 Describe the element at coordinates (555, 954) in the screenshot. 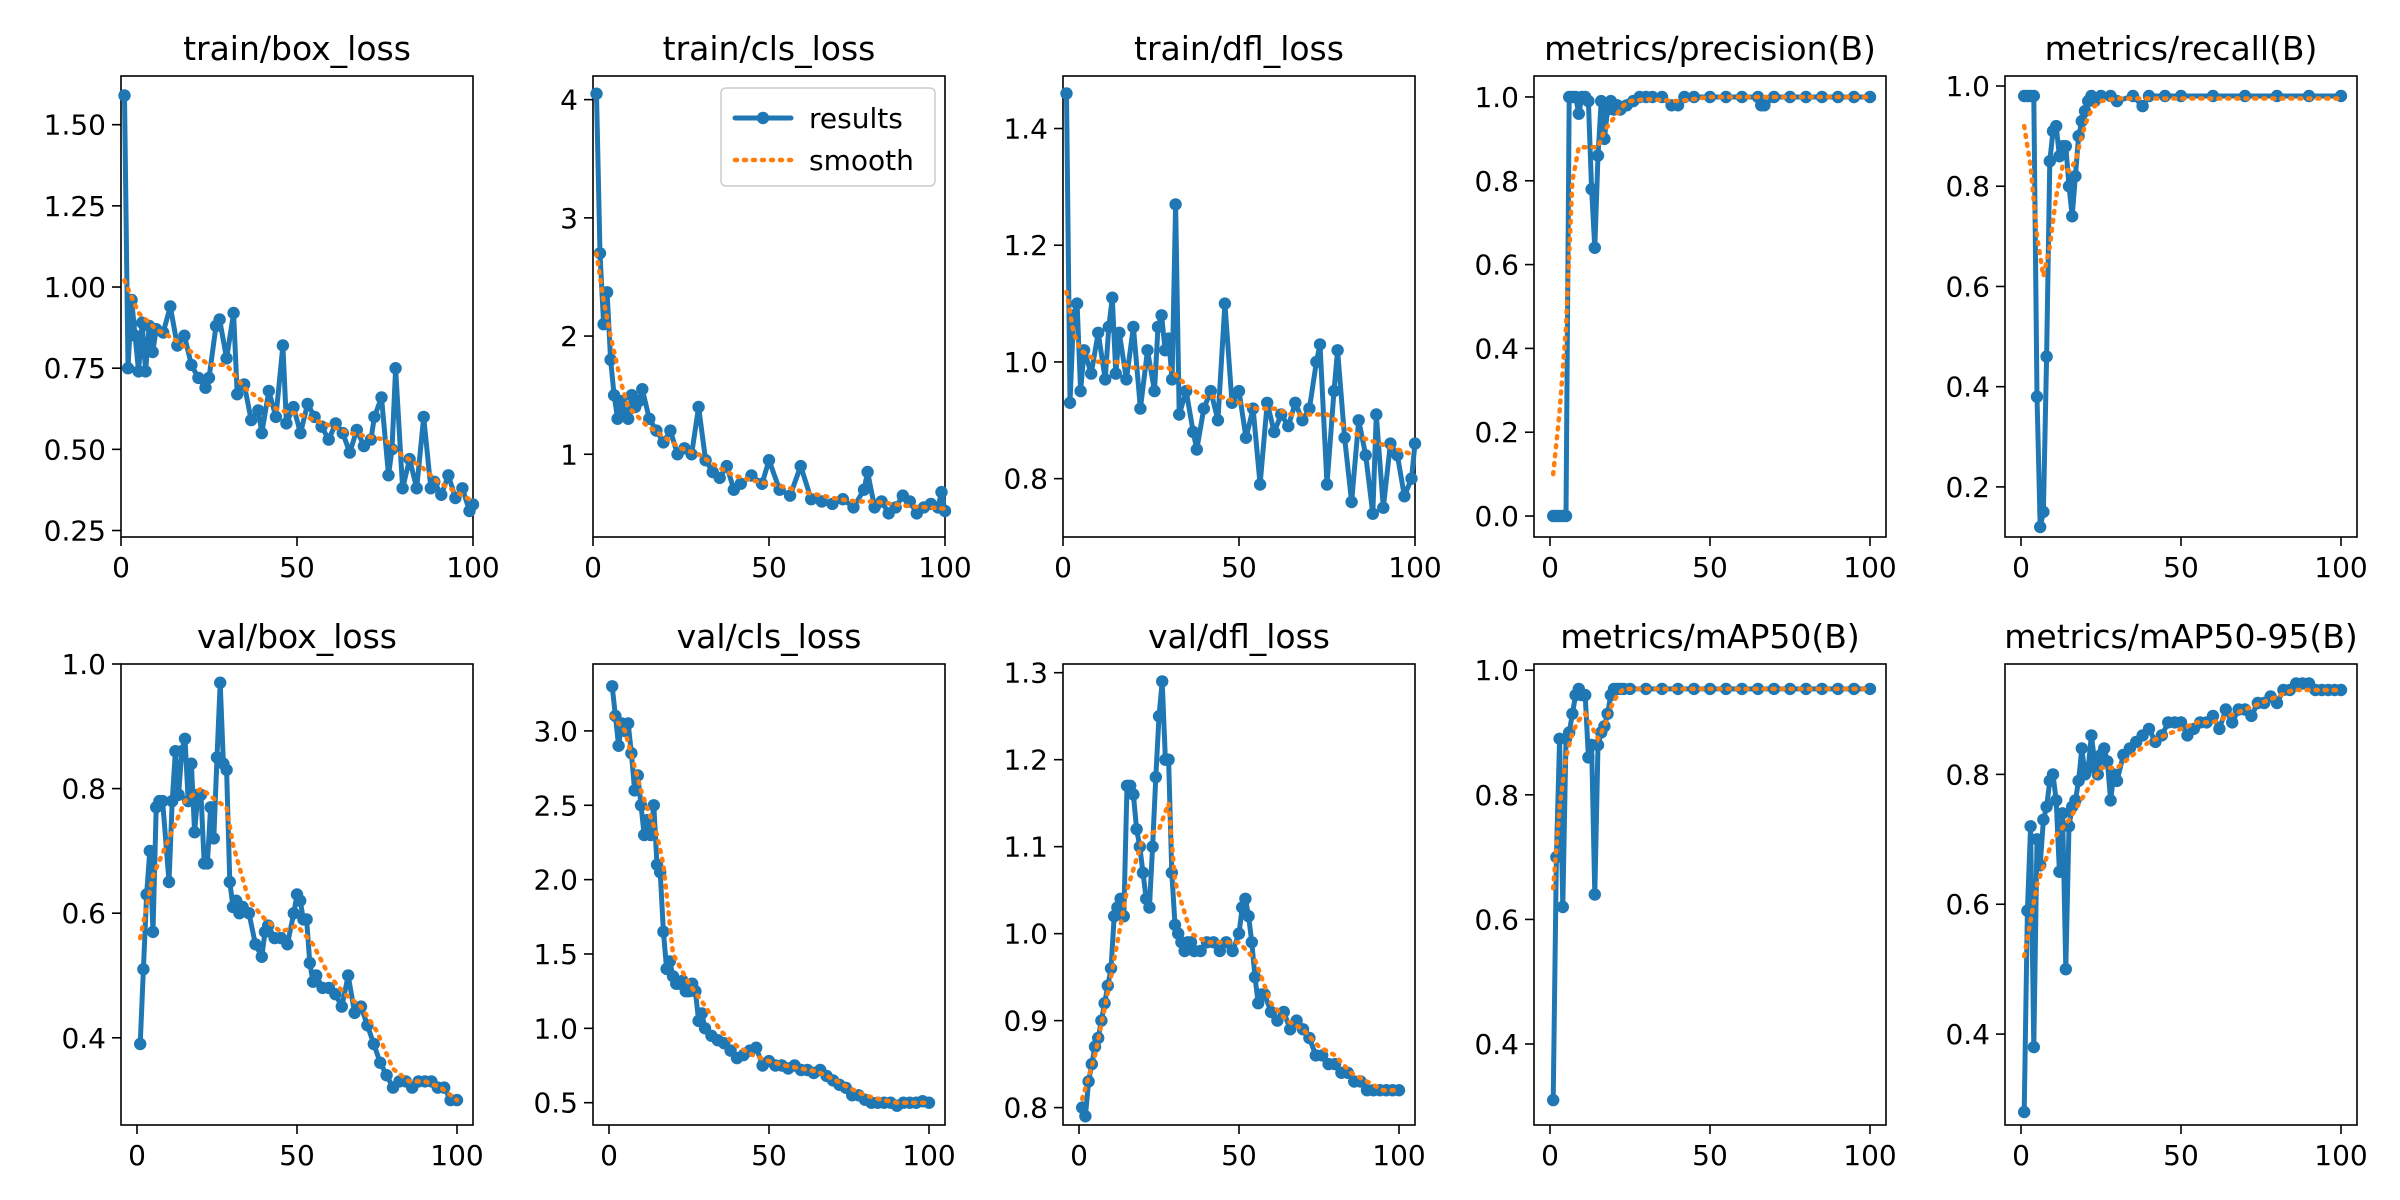

I see `y-tick-label: 1.5` at that location.